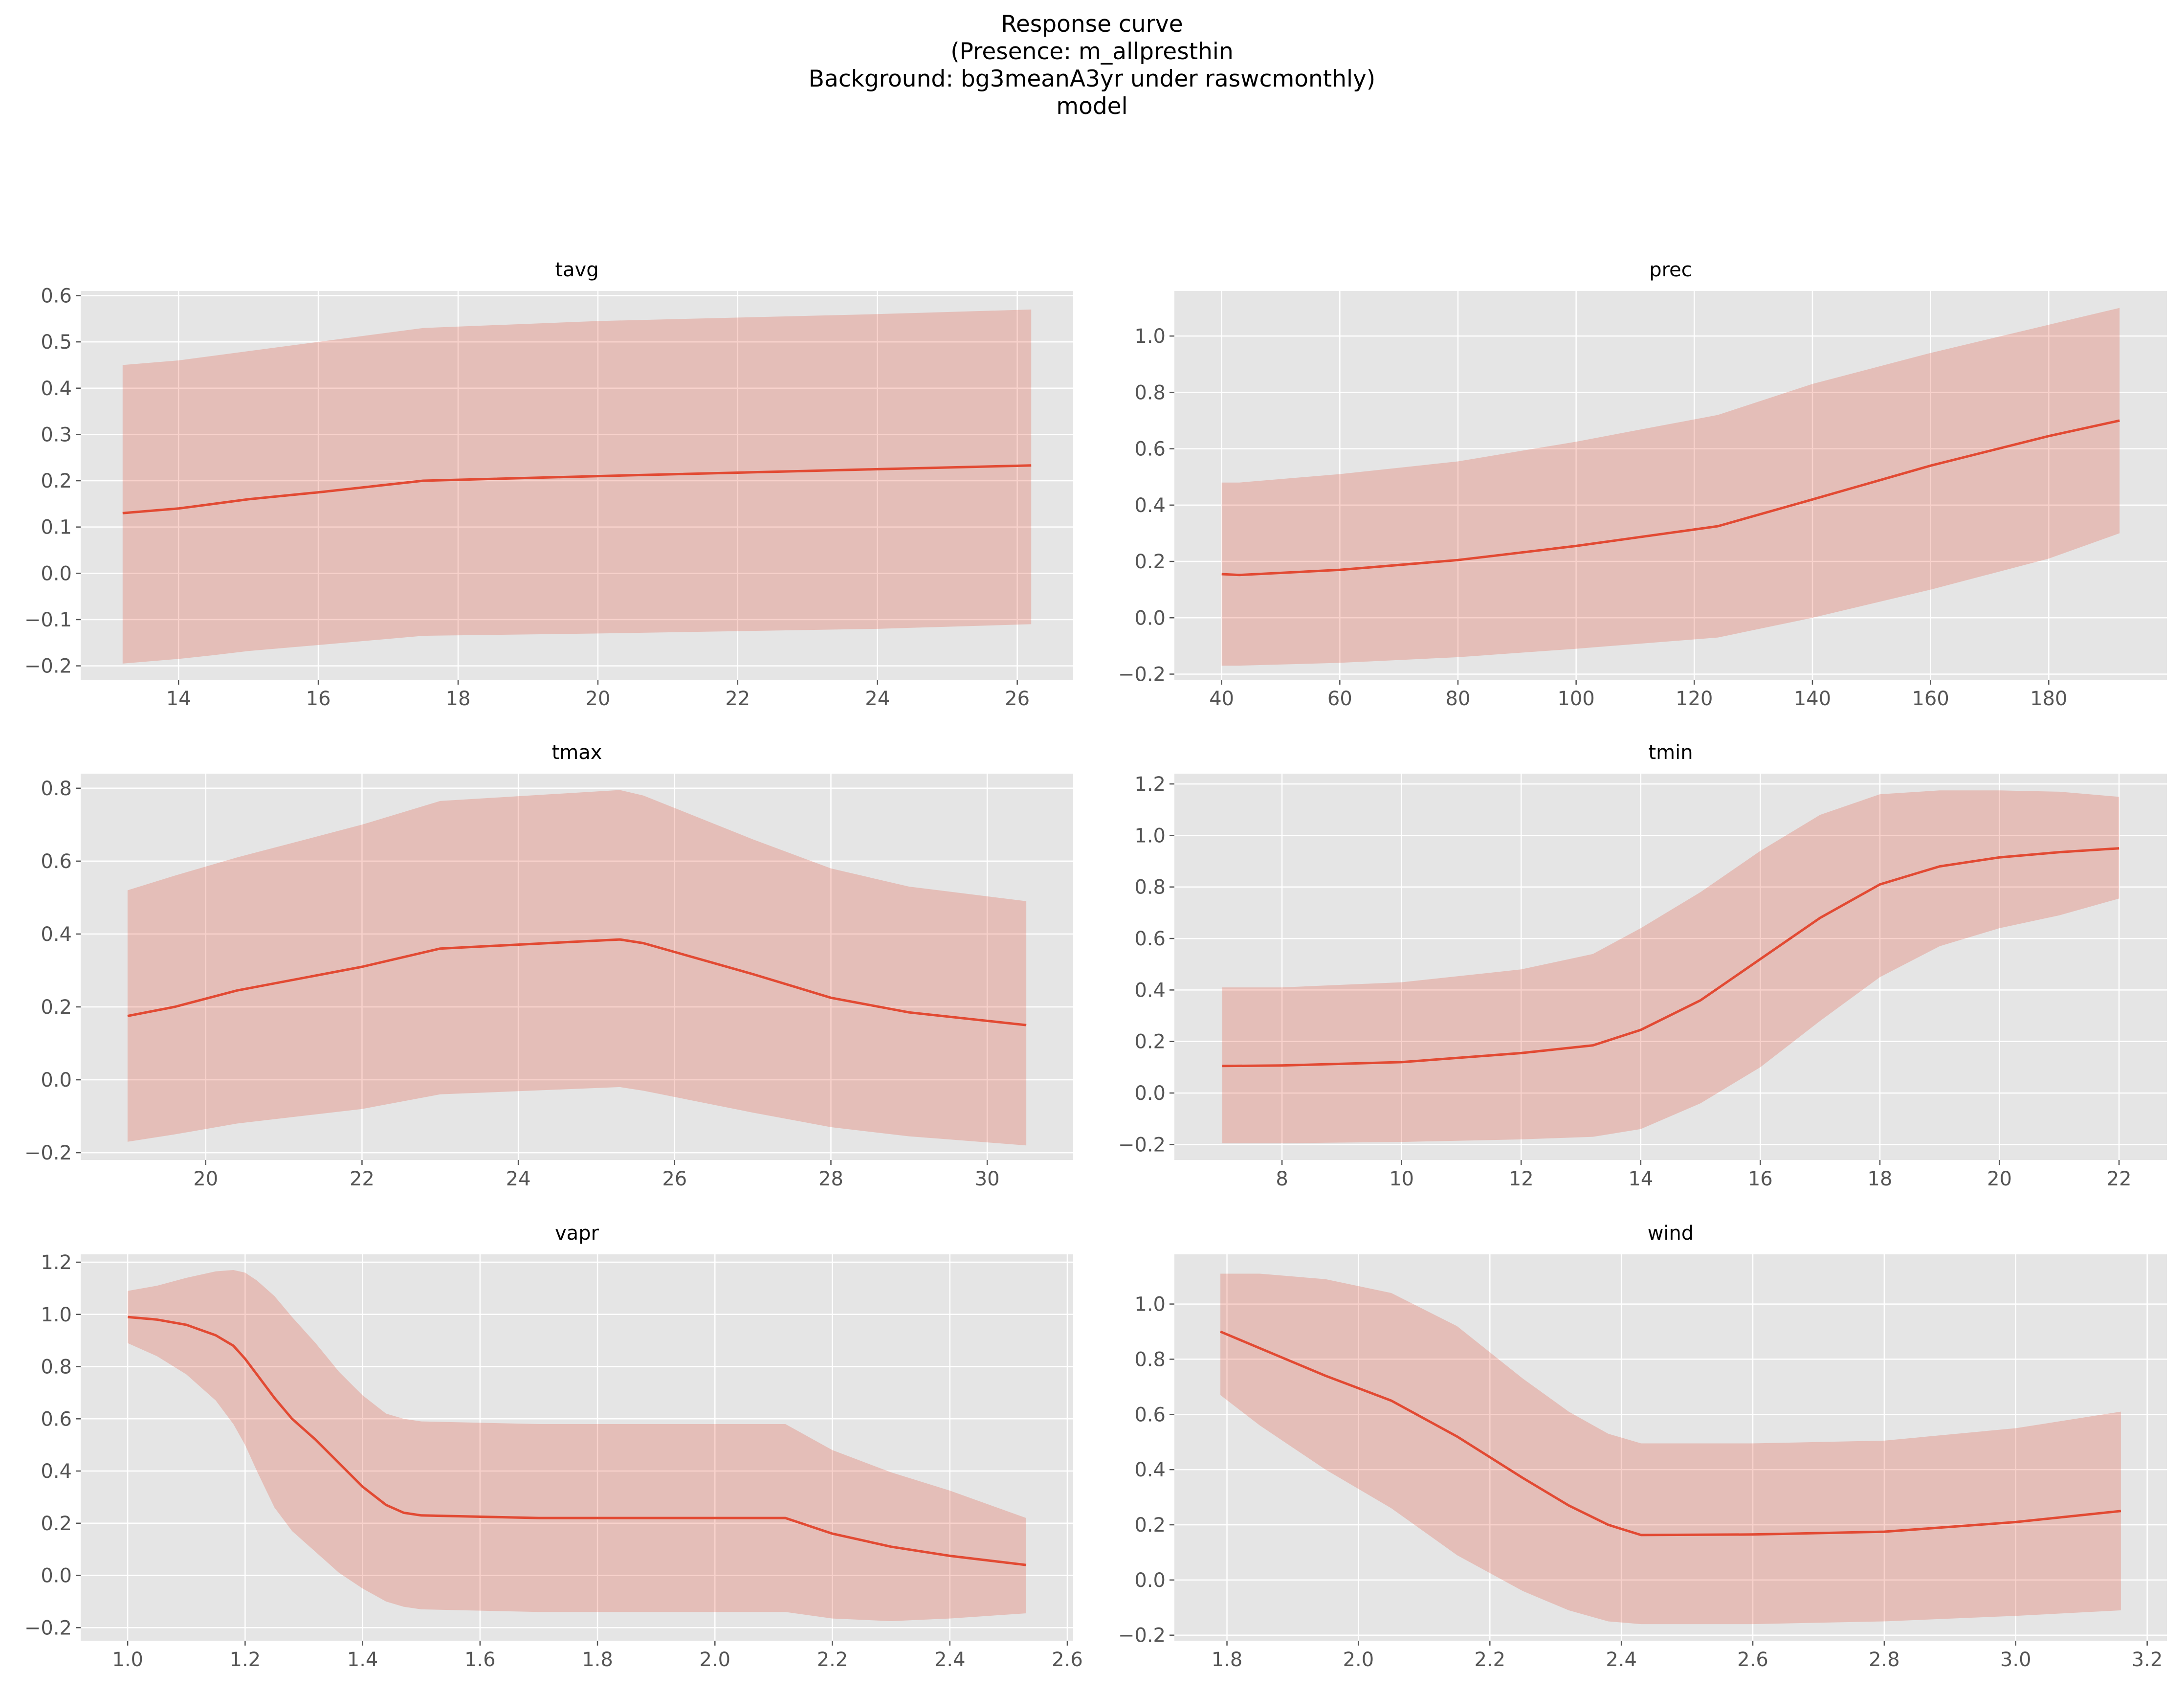 The width and height of the screenshot is (2184, 1694). I want to click on y-tick-label: 0.3, so click(56, 435).